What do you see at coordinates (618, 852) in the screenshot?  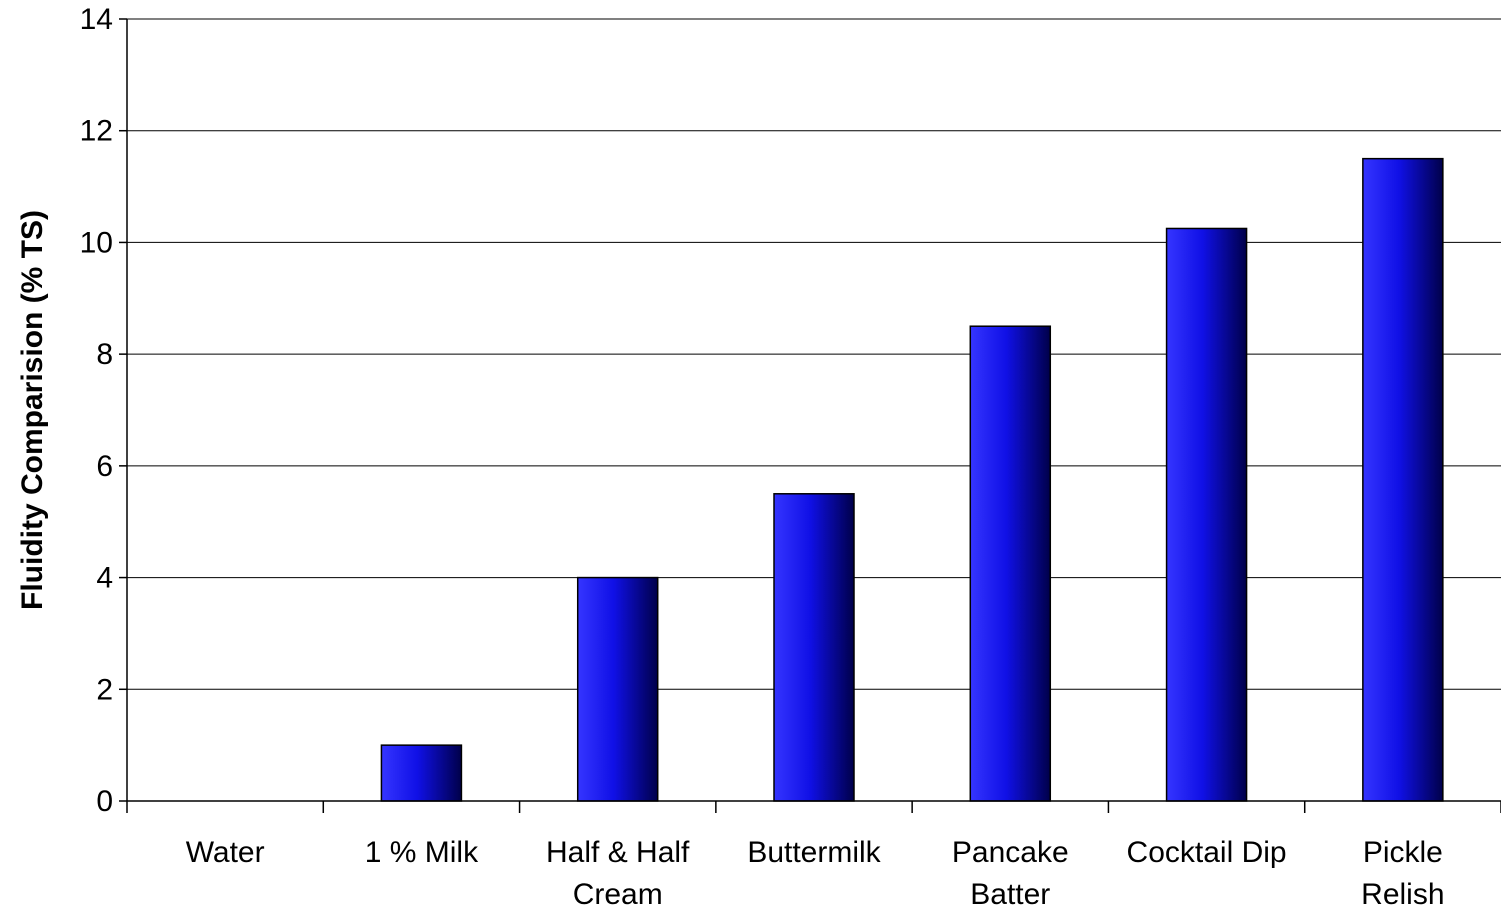 I see `x-category-label: Half & Half` at bounding box center [618, 852].